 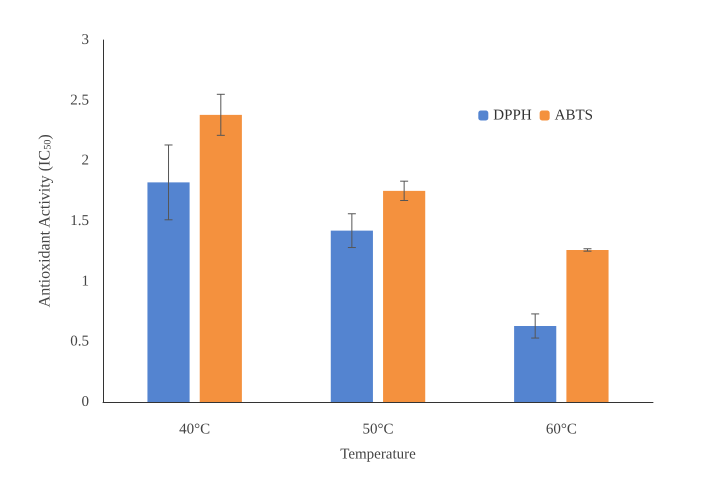 What do you see at coordinates (85, 281) in the screenshot?
I see `y-tick-label: 1` at bounding box center [85, 281].